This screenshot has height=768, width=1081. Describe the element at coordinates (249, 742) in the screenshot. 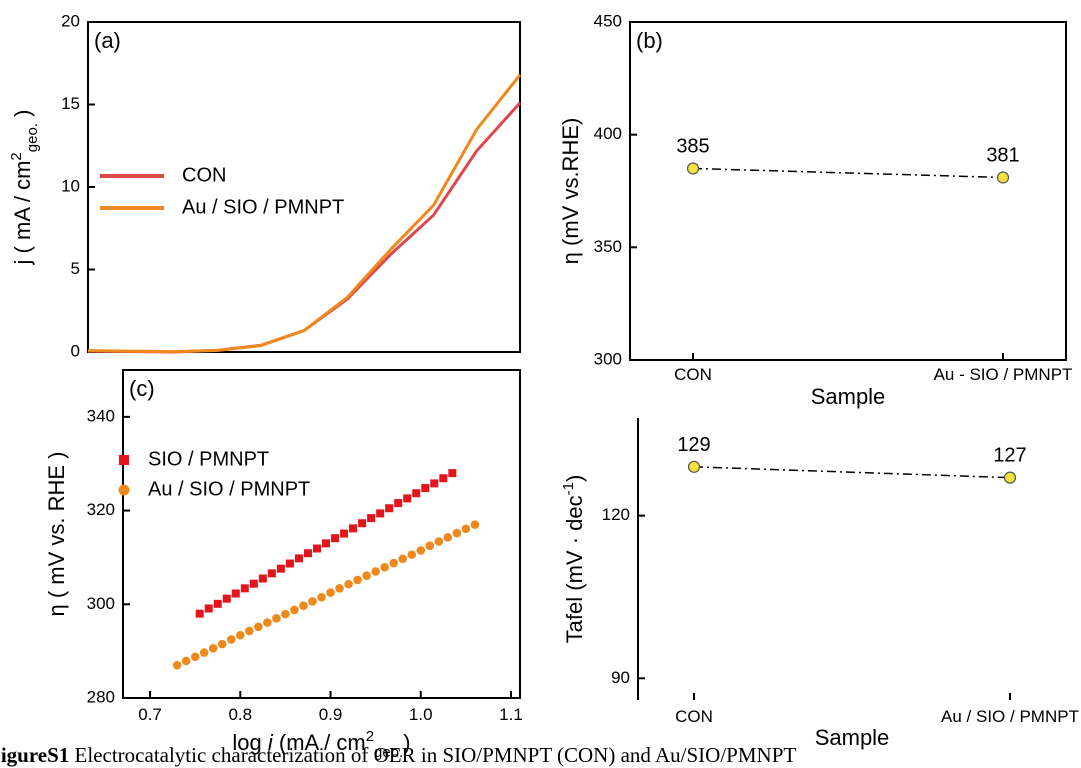

I see `label-part: log` at that location.